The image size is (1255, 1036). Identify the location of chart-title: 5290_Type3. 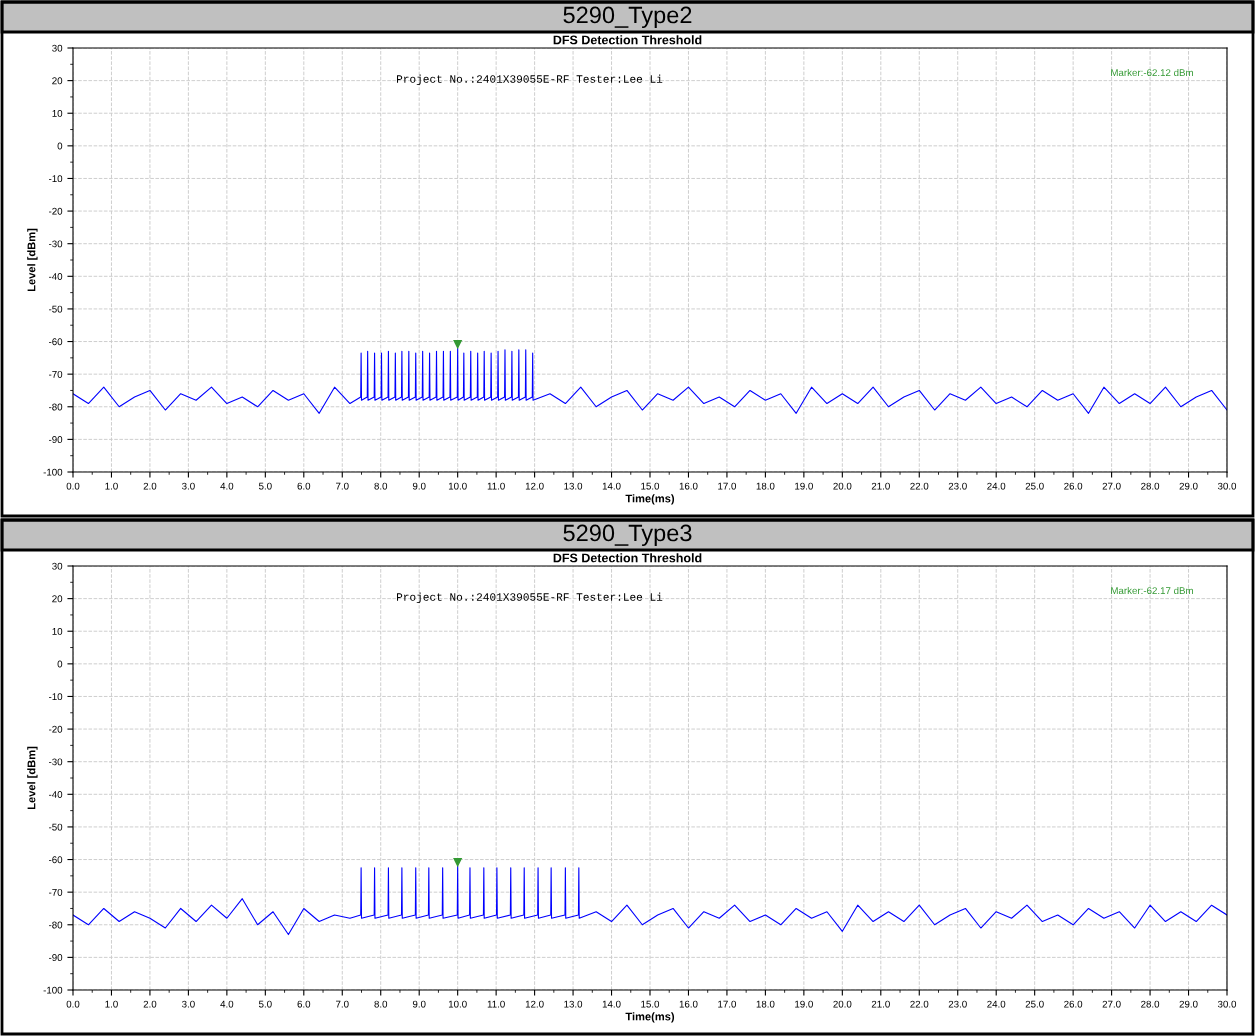
(627, 535).